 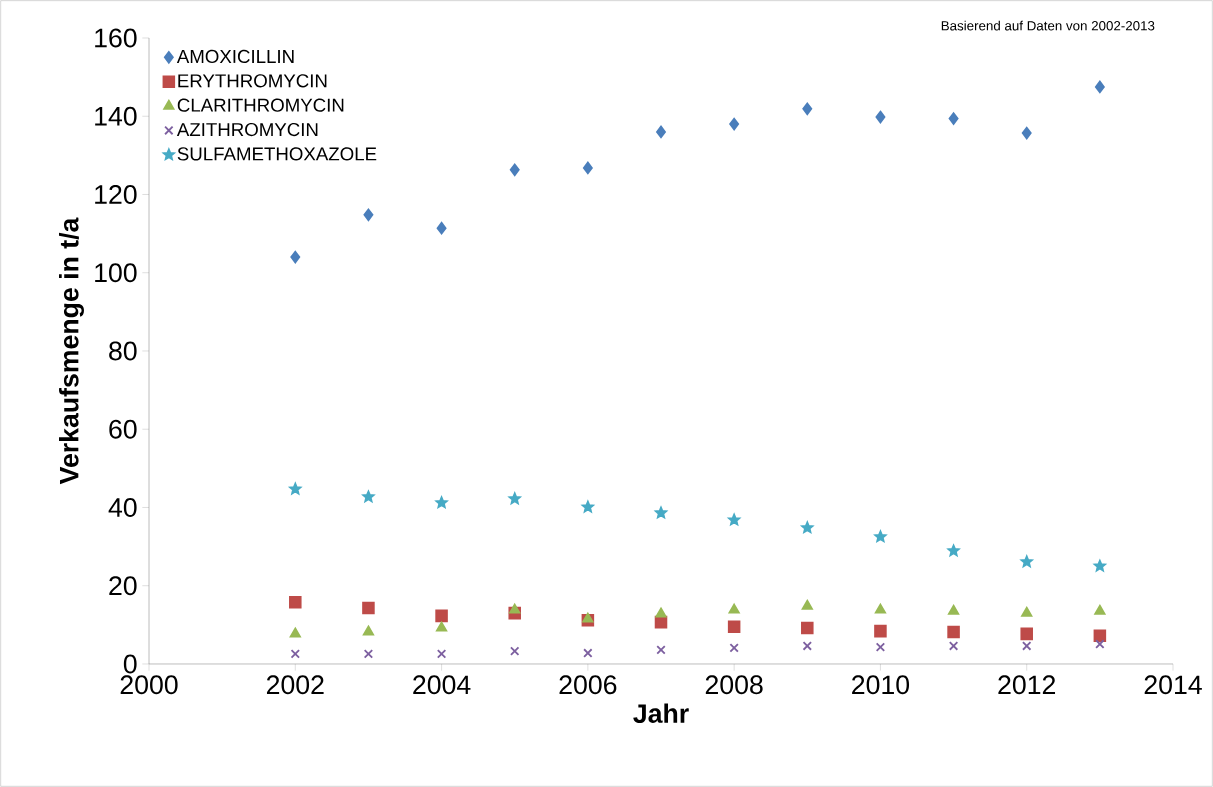 What do you see at coordinates (71, 351) in the screenshot?
I see `y-axis-title: Verkaufsmenge in t/a` at bounding box center [71, 351].